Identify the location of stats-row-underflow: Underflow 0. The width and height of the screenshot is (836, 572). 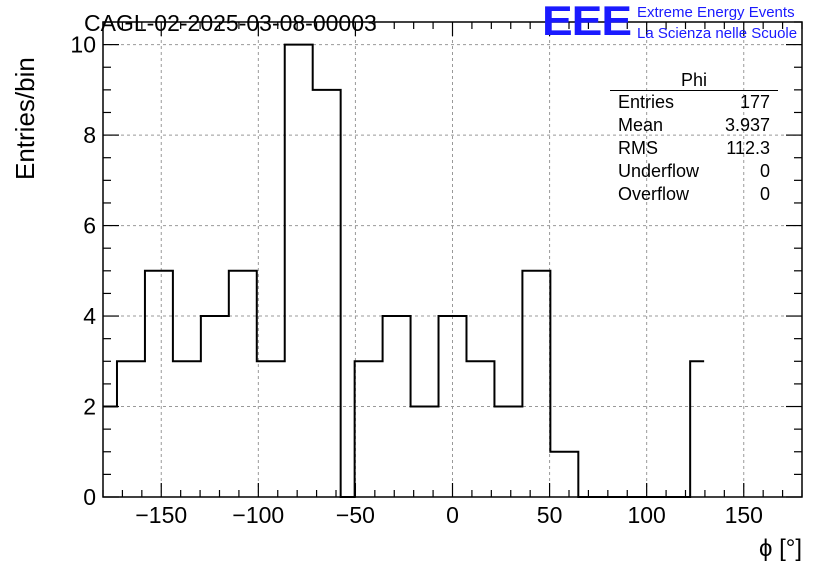
(694, 171).